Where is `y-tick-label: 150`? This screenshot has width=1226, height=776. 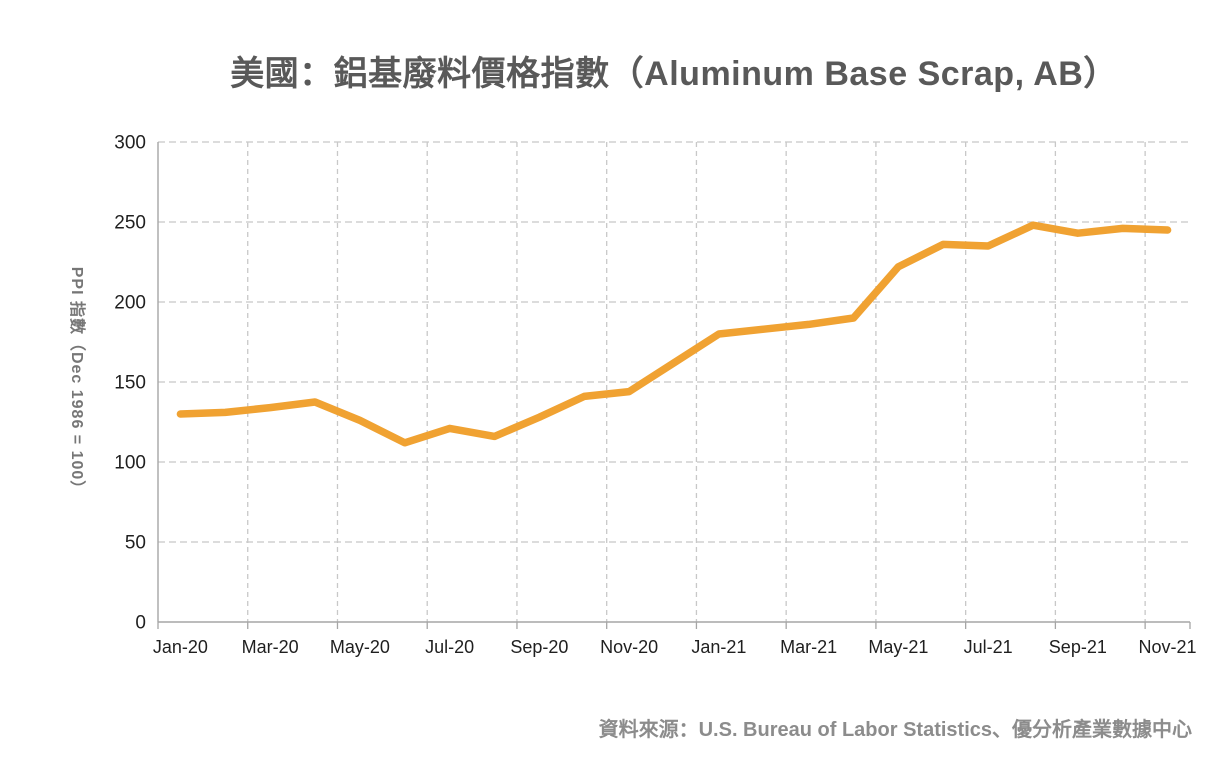
y-tick-label: 150 is located at coordinates (130, 383).